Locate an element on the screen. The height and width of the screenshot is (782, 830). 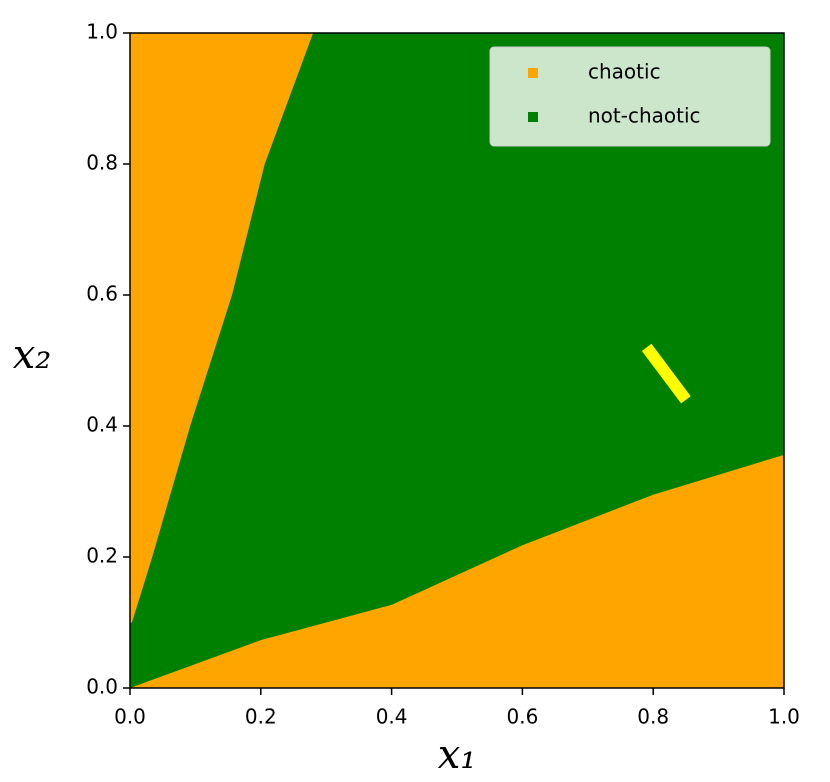
y-tick-label: 0.8 is located at coordinates (102, 163).